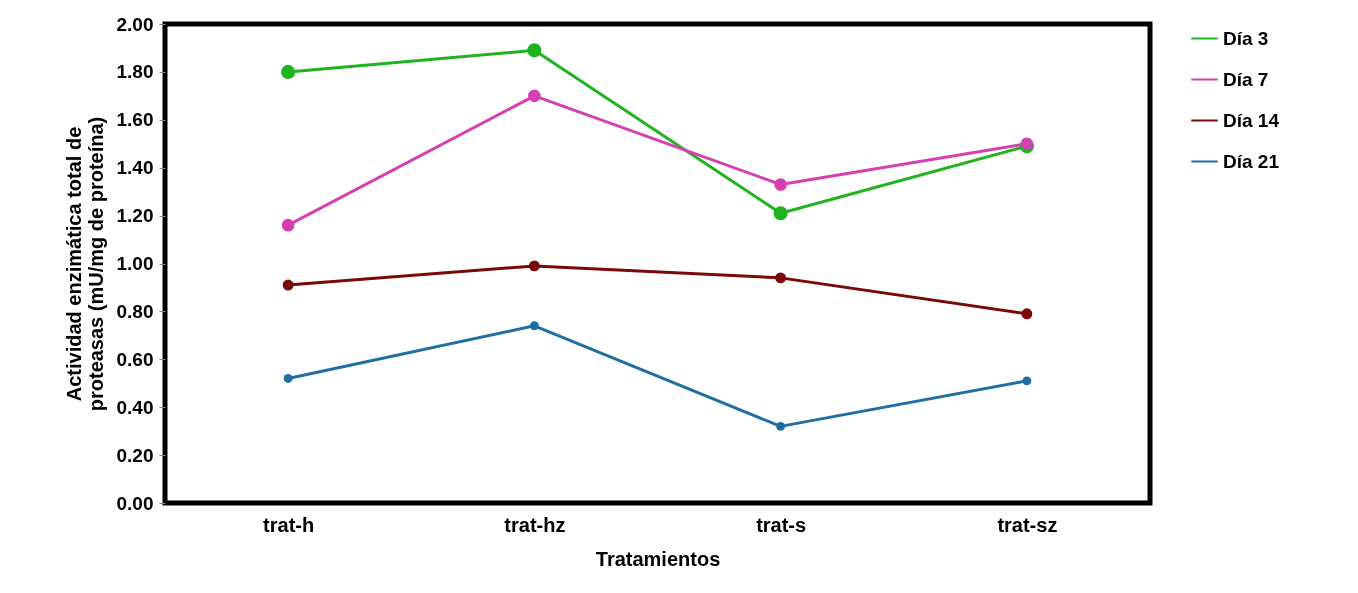 Image resolution: width=1358 pixels, height=593 pixels. Describe the element at coordinates (135, 503) in the screenshot. I see `y-tick-label: 0.00` at that location.